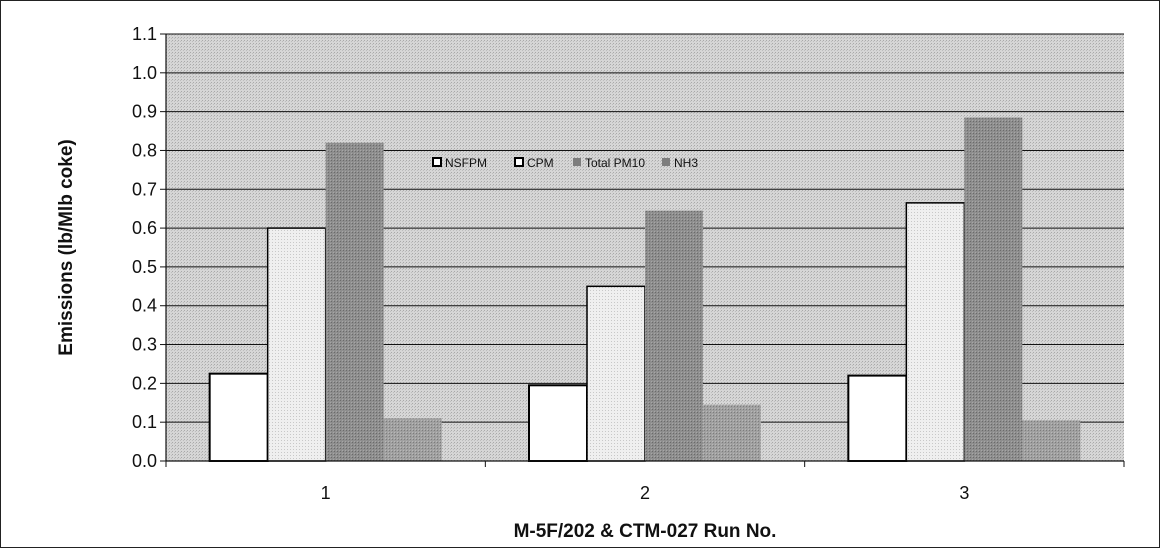 This screenshot has width=1162, height=554. I want to click on legend-swatch-total-pm10, so click(577, 162).